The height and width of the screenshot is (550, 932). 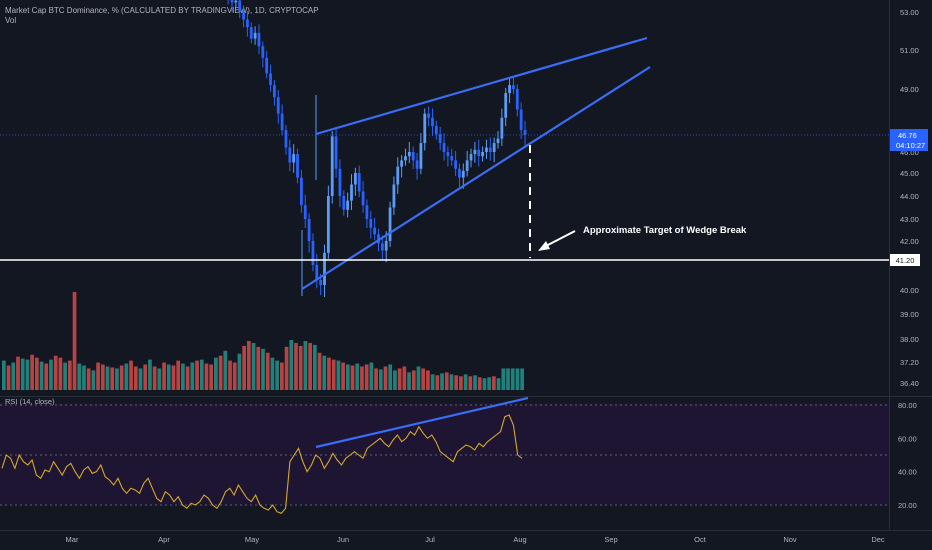 What do you see at coordinates (878, 539) in the screenshot?
I see `time-tick-label: Dec` at bounding box center [878, 539].